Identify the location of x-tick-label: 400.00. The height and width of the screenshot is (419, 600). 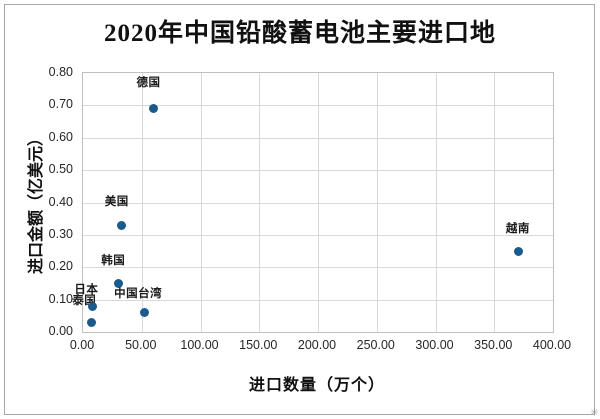
(552, 345).